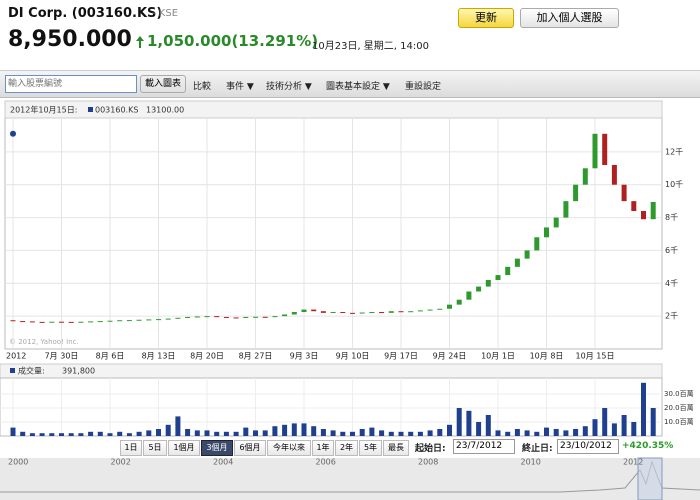 The height and width of the screenshot is (500, 700). What do you see at coordinates (650, 478) in the screenshot?
I see `navigator-window` at bounding box center [650, 478].